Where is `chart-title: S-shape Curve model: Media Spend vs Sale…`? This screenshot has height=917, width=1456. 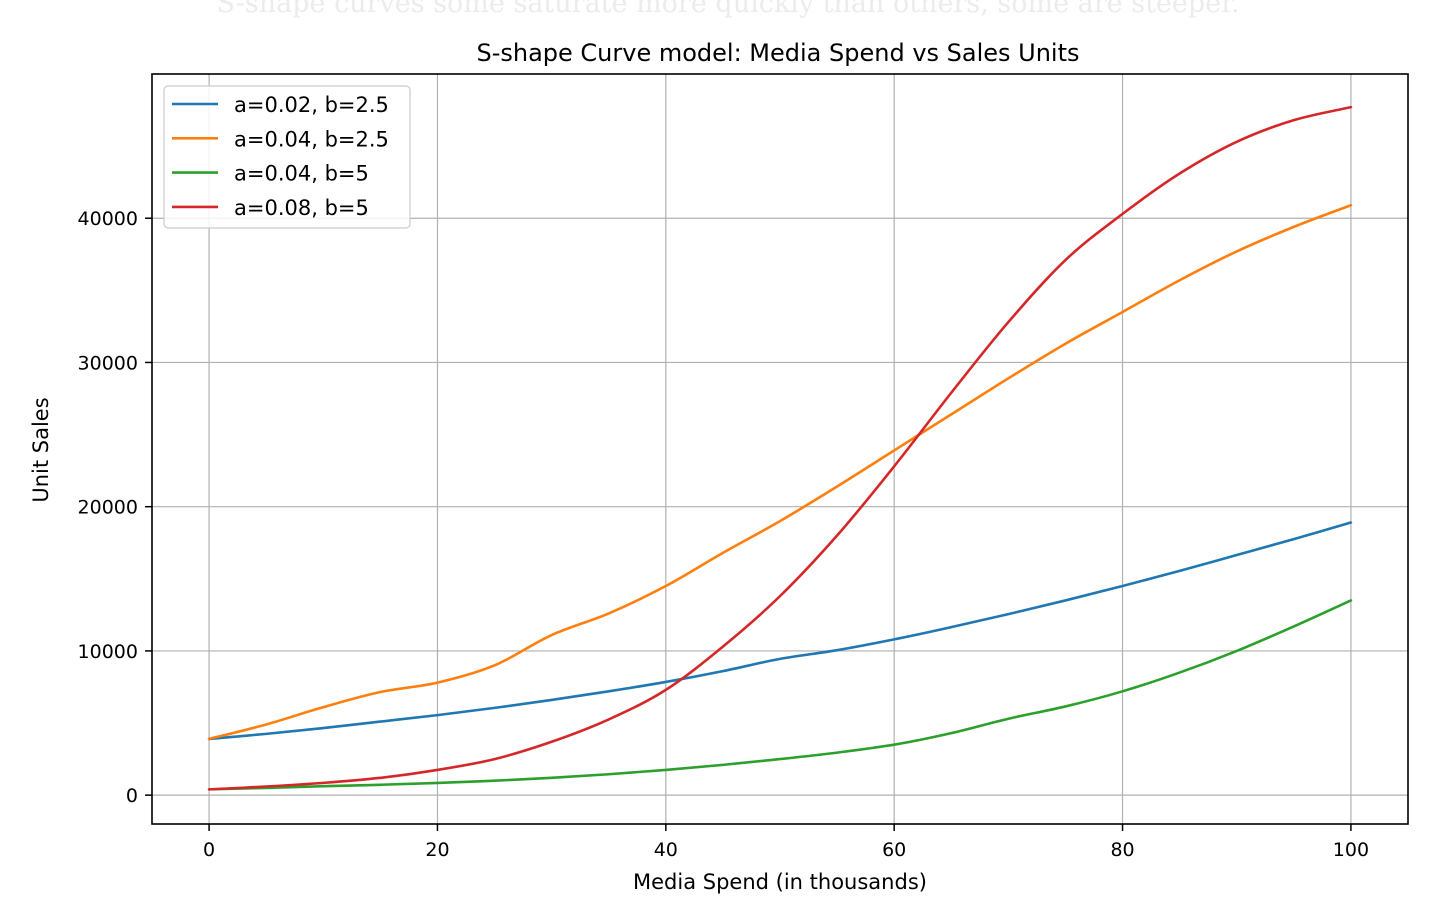 chart-title: S-shape Curve model: Media Spend vs Sale… is located at coordinates (777, 53).